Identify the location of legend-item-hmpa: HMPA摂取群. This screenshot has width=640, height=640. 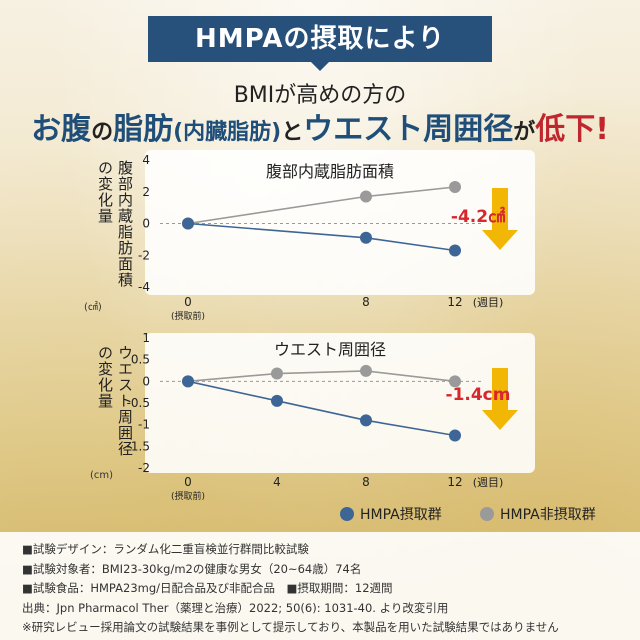
(391, 514).